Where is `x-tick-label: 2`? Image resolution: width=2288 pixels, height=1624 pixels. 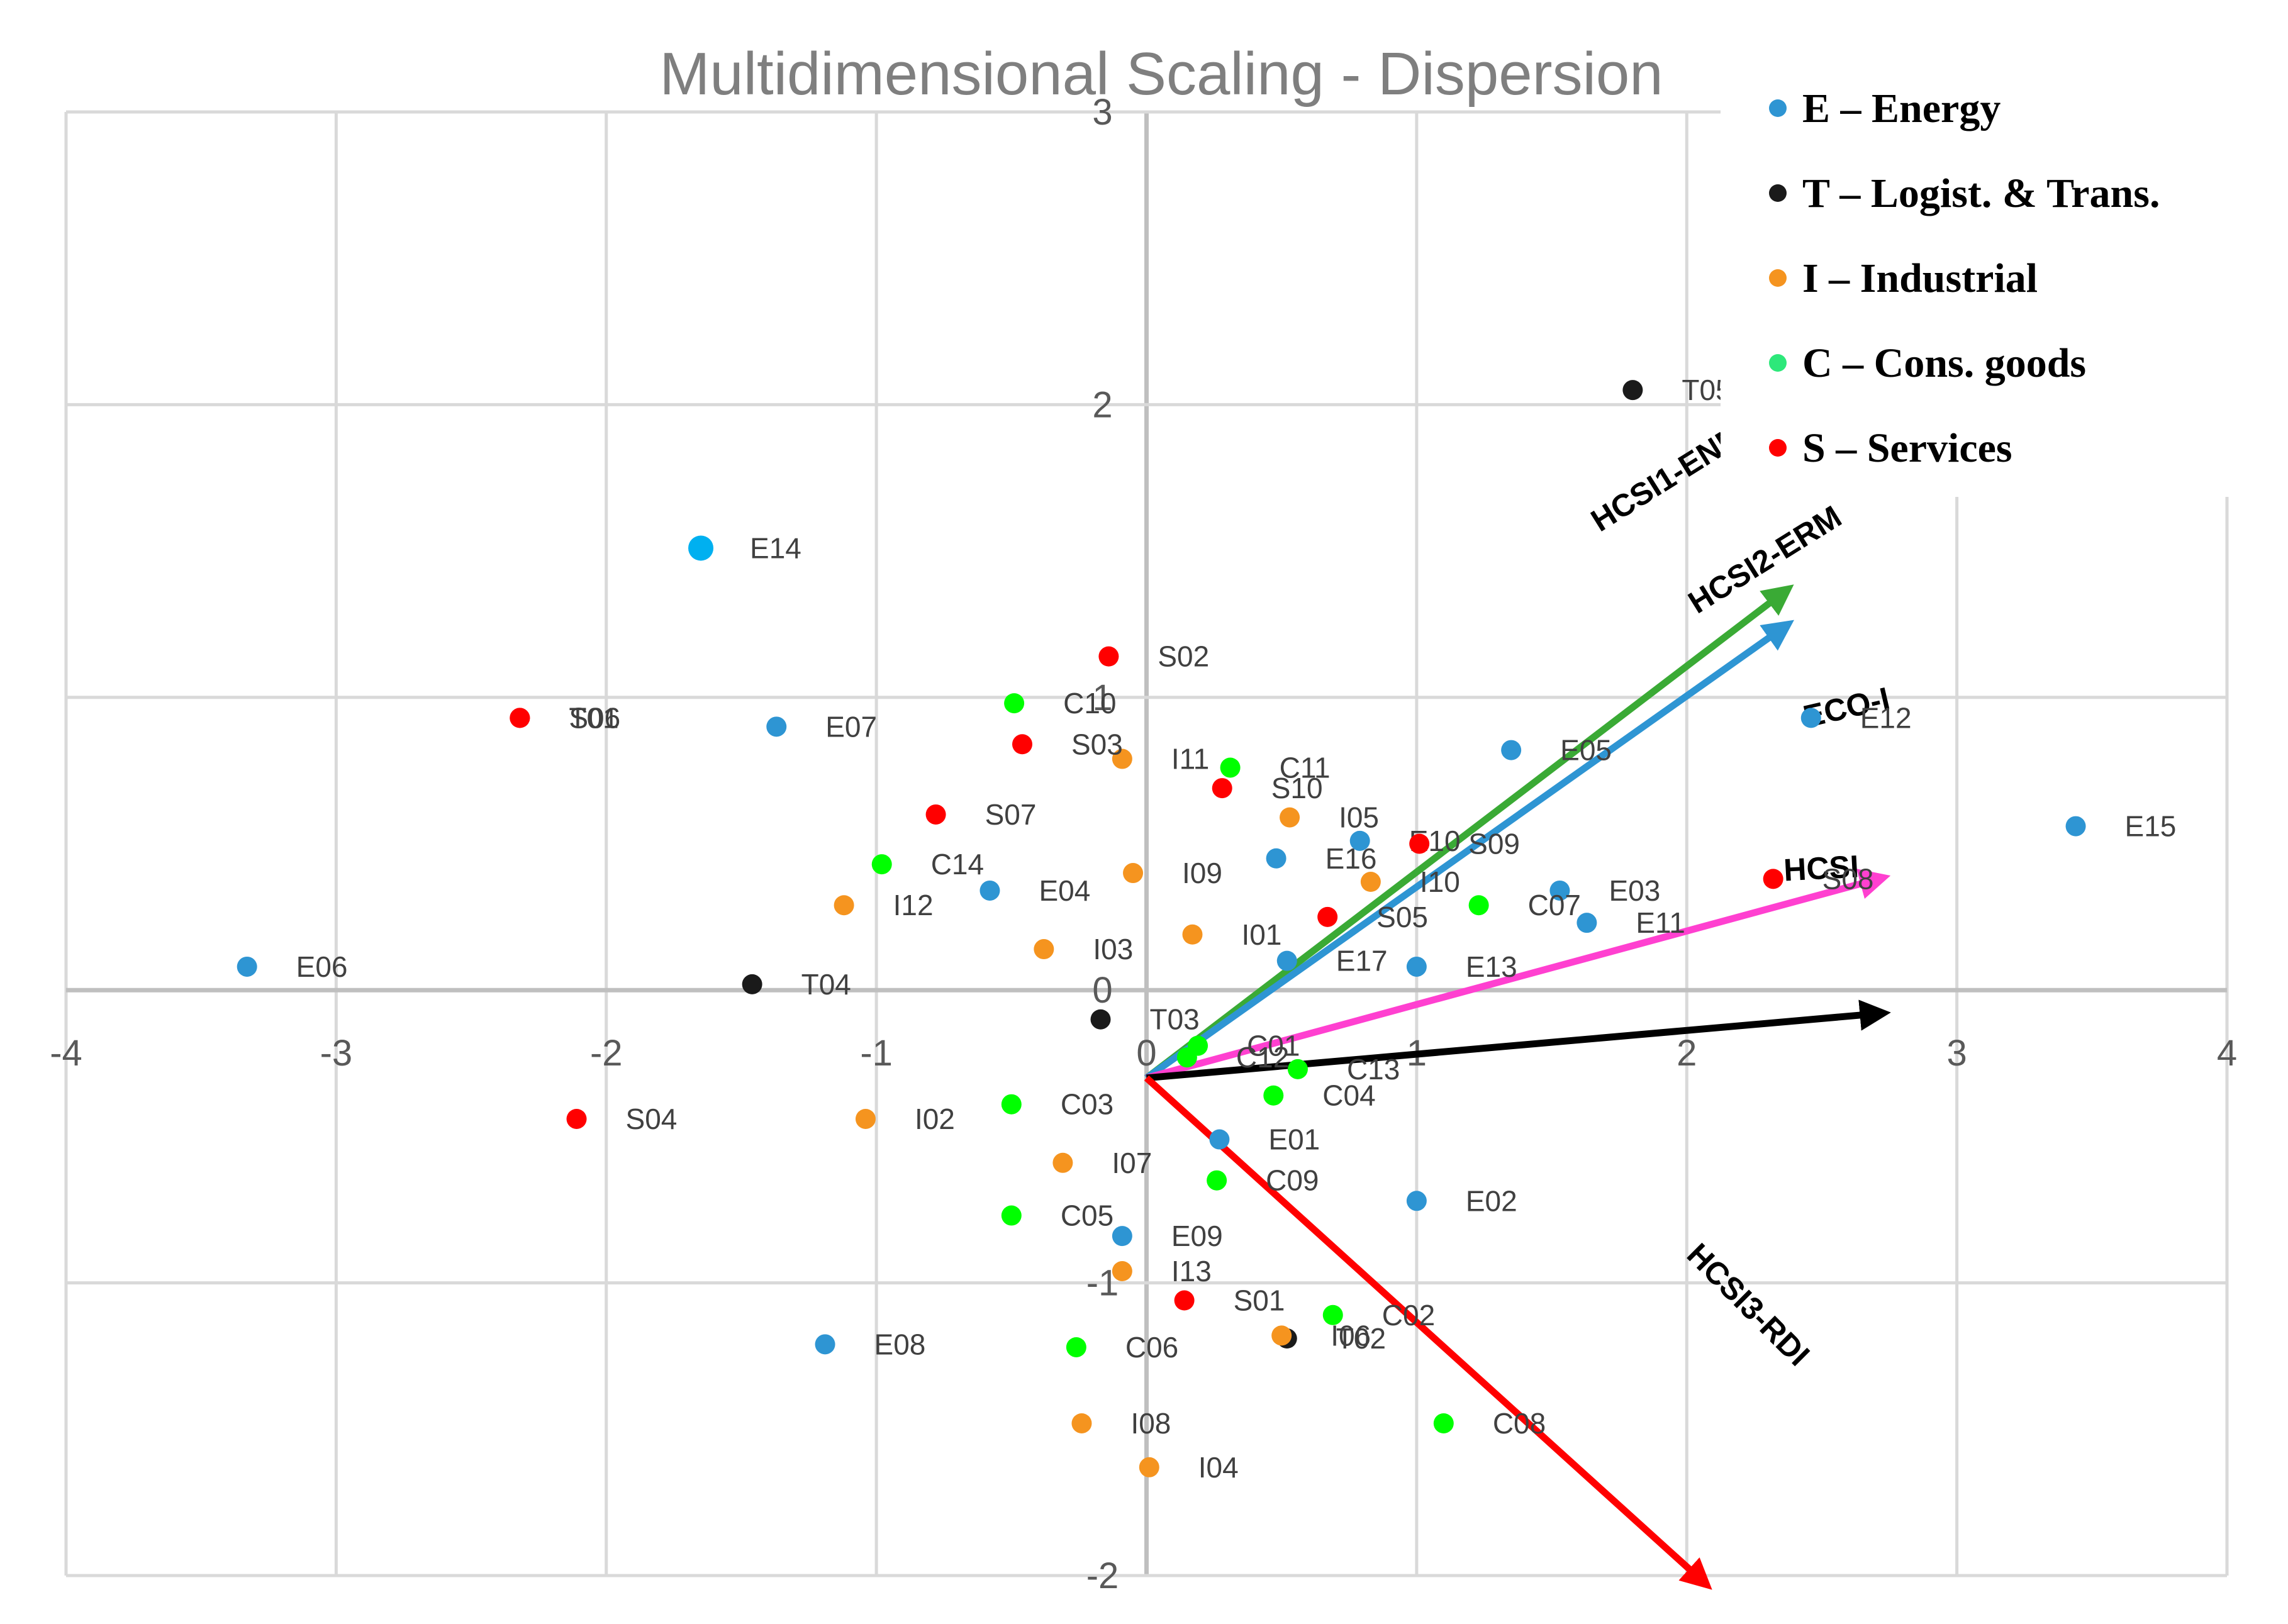 x-tick-label: 2 is located at coordinates (1687, 1053).